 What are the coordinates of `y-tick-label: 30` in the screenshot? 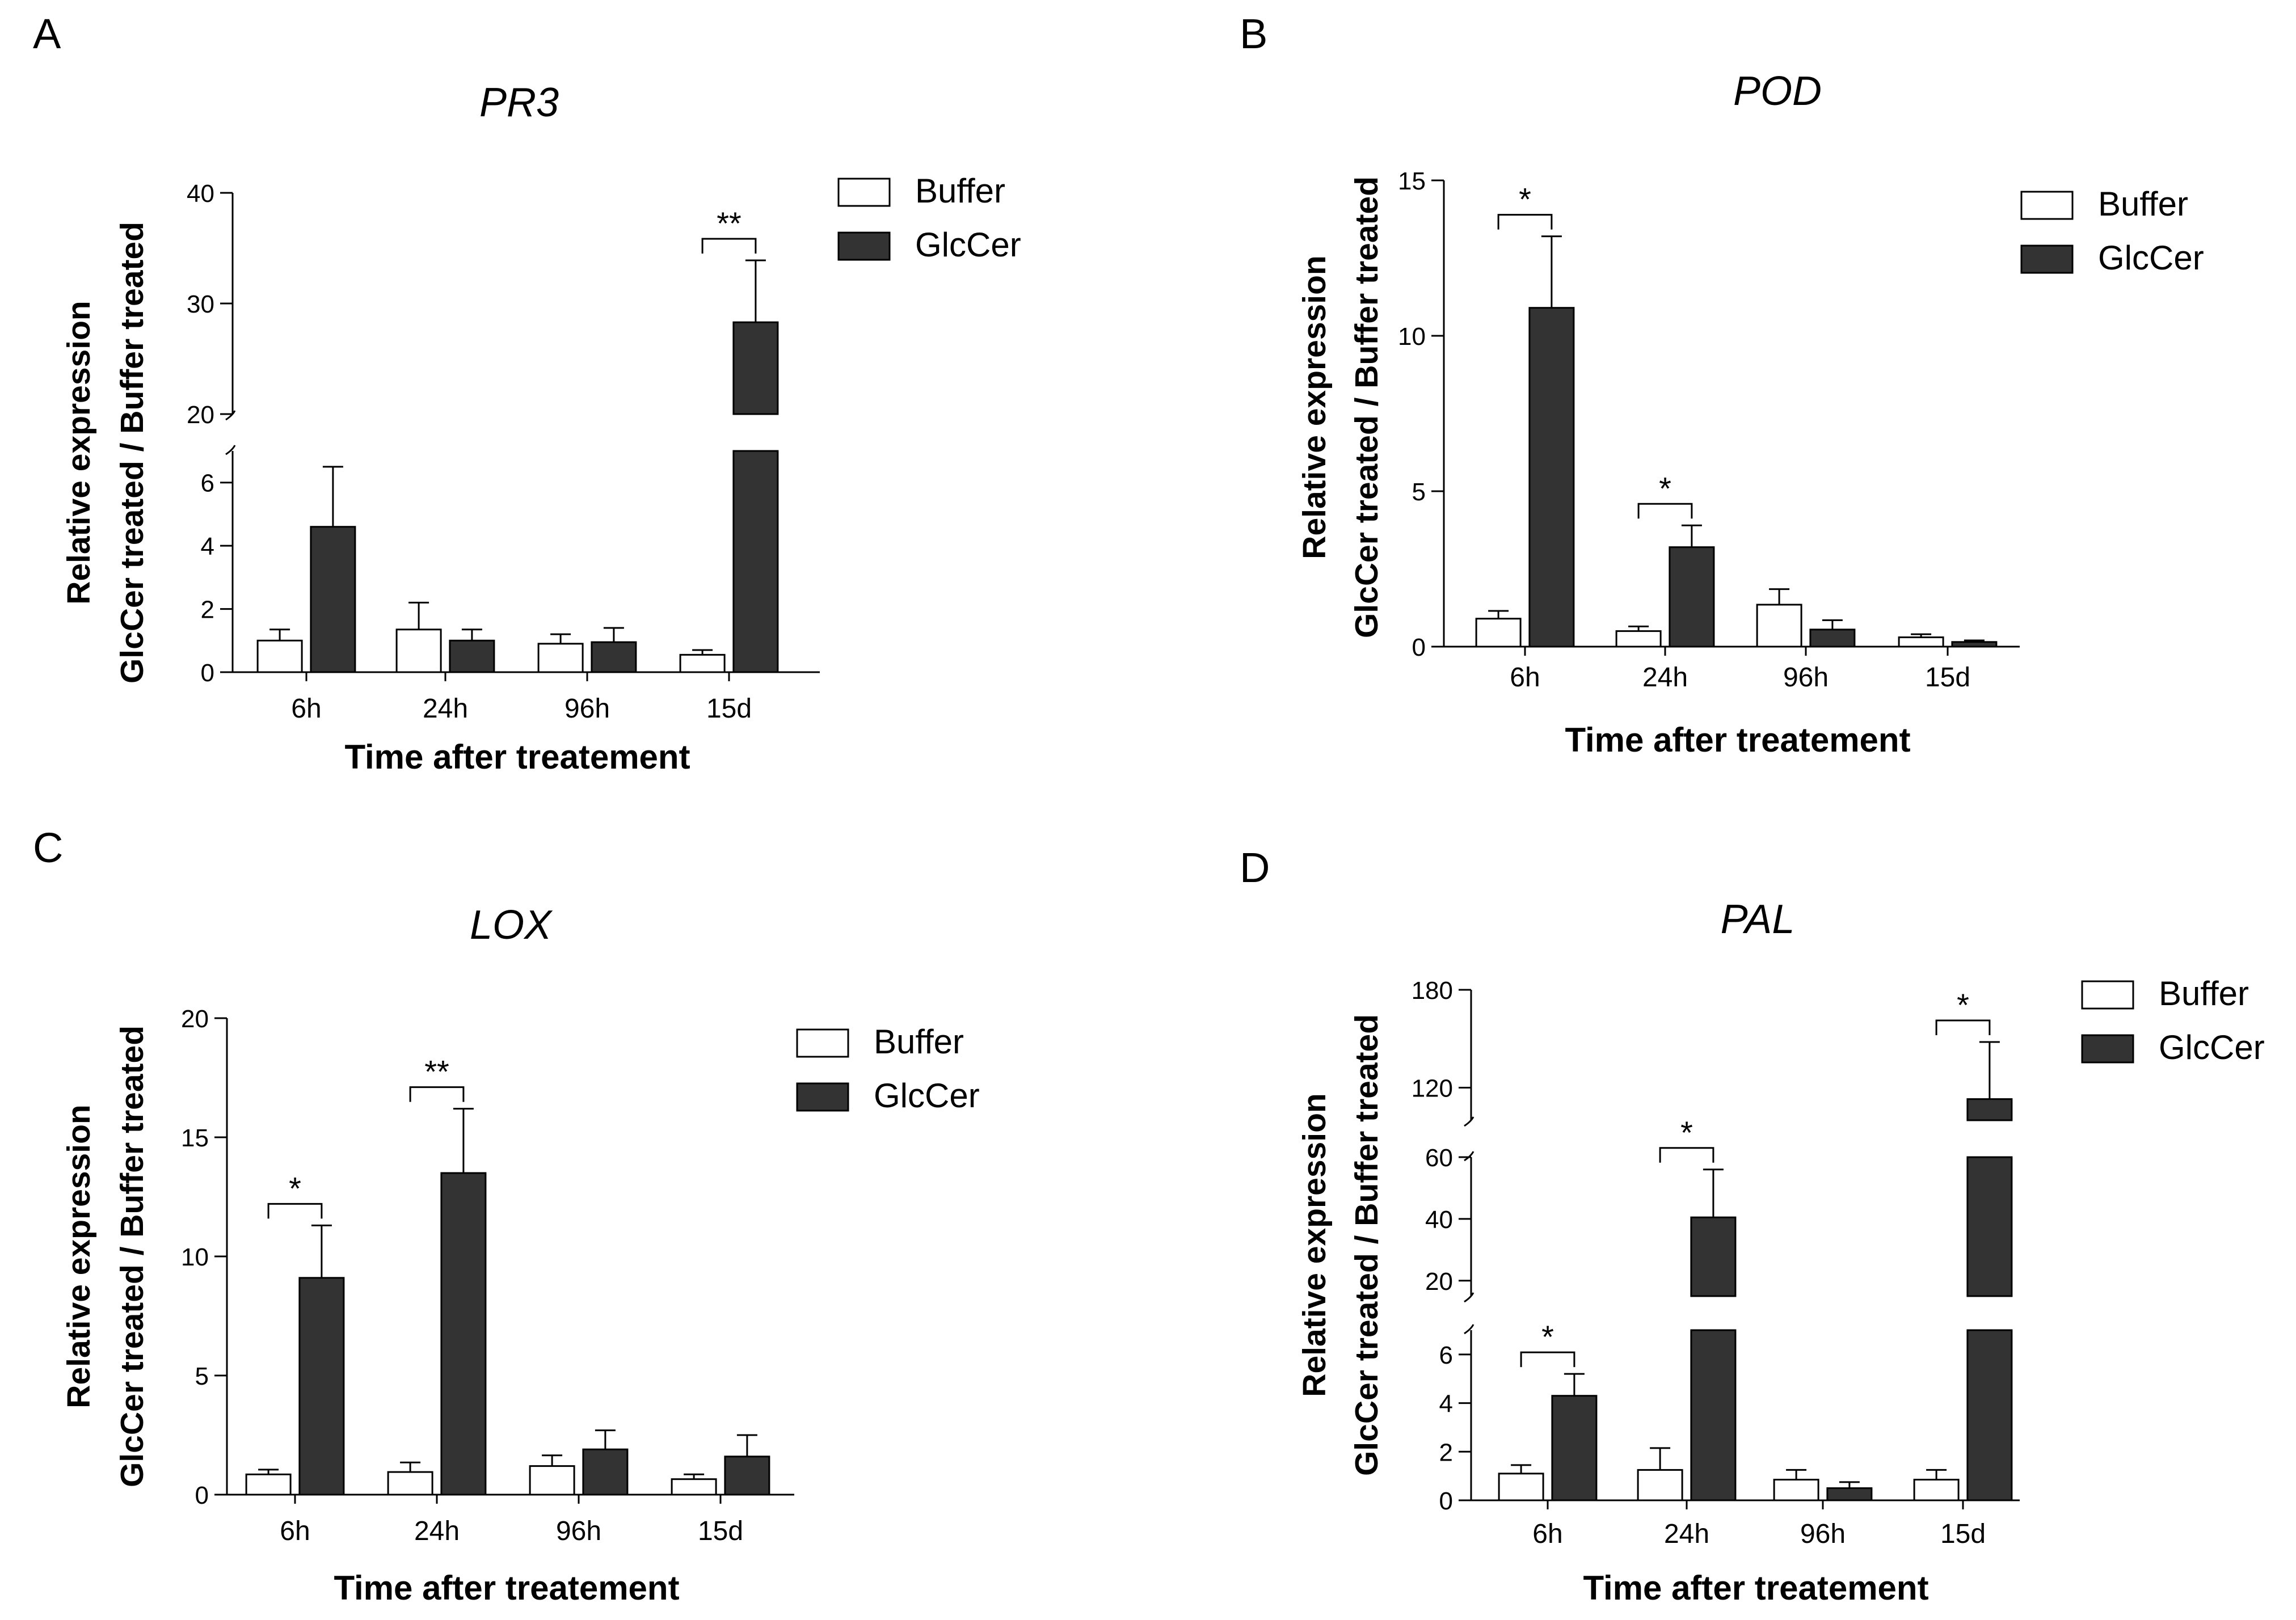 It's located at (201, 304).